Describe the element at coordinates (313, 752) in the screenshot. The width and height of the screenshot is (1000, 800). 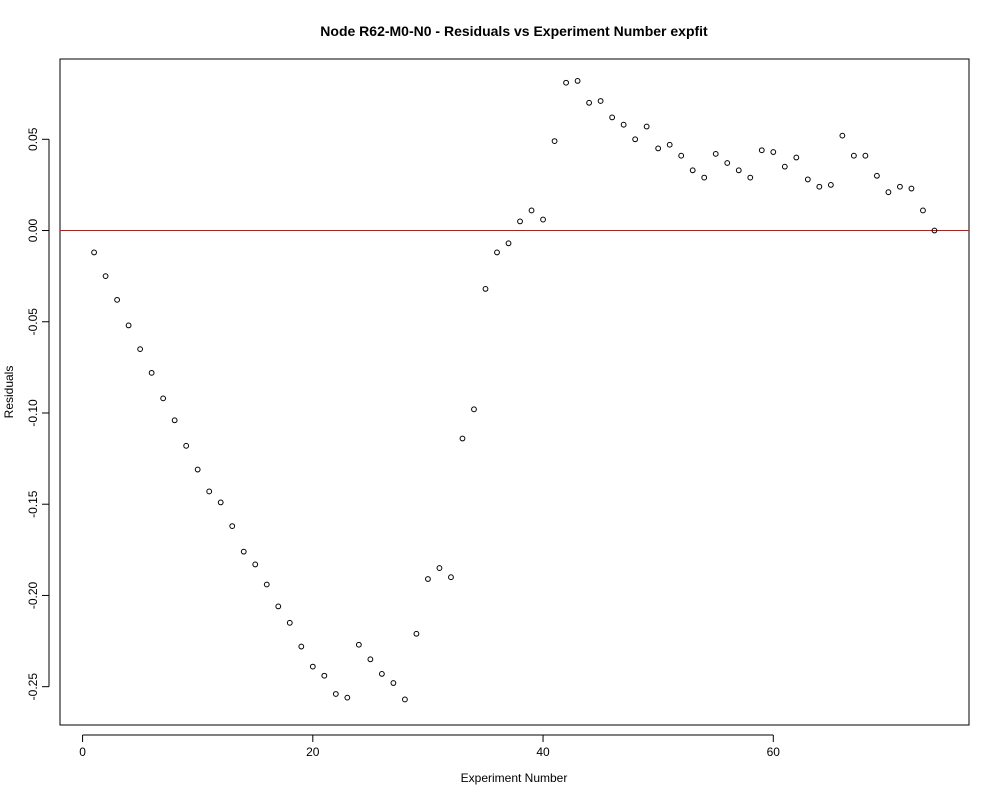
I see `x-tick-label: 20` at that location.